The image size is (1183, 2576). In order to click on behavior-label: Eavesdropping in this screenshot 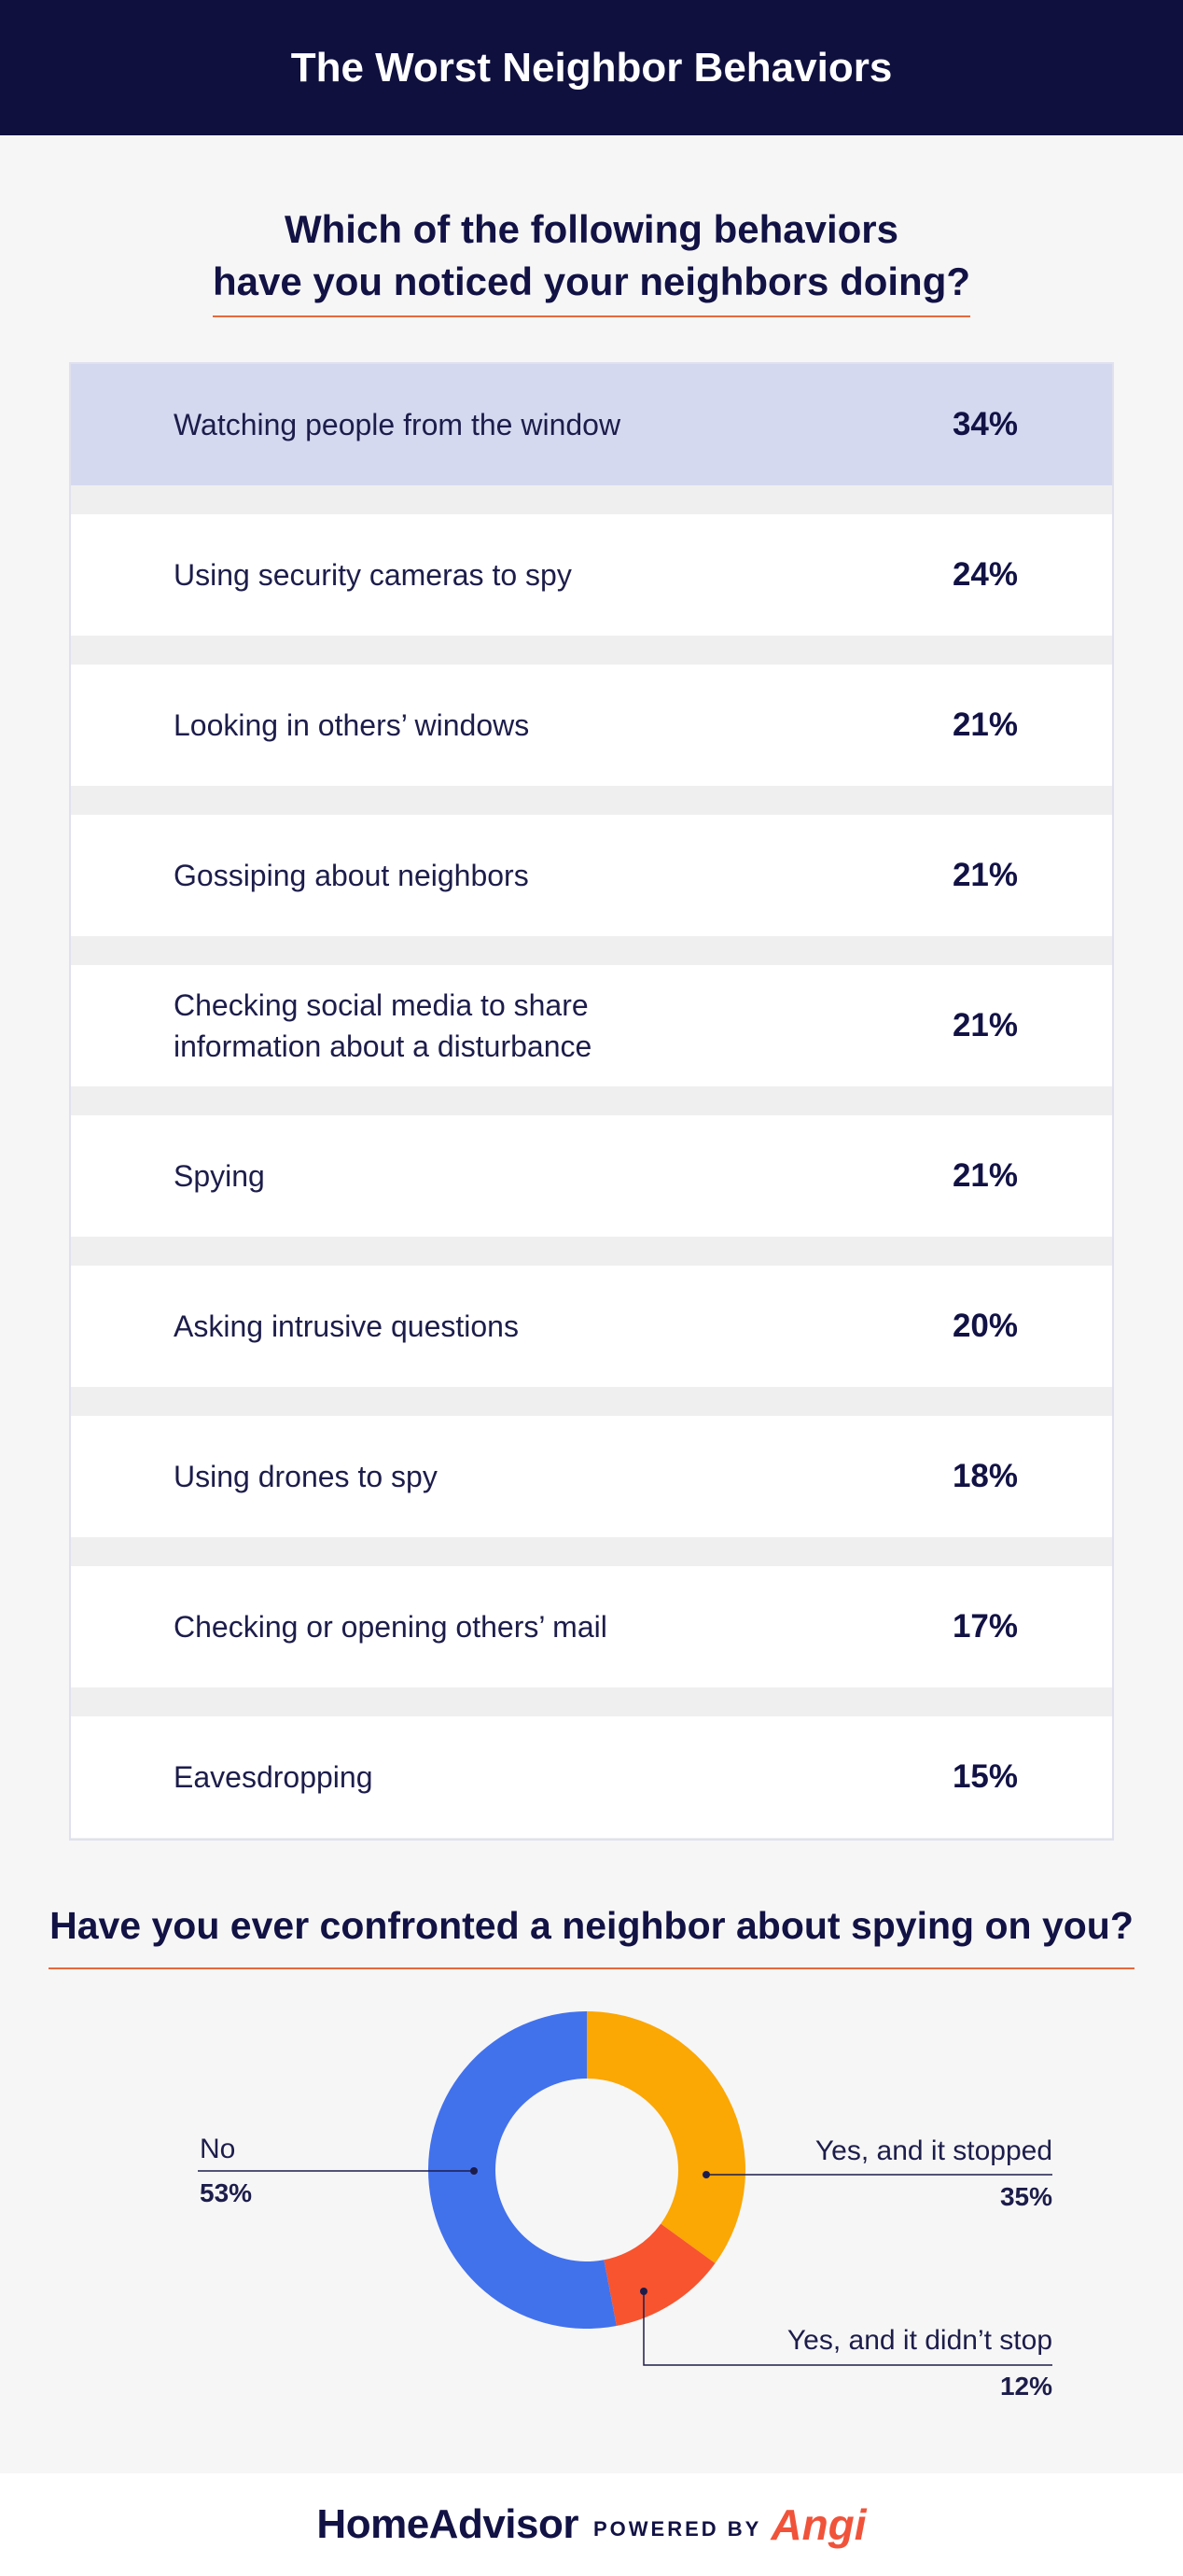, I will do `click(500, 1777)`.